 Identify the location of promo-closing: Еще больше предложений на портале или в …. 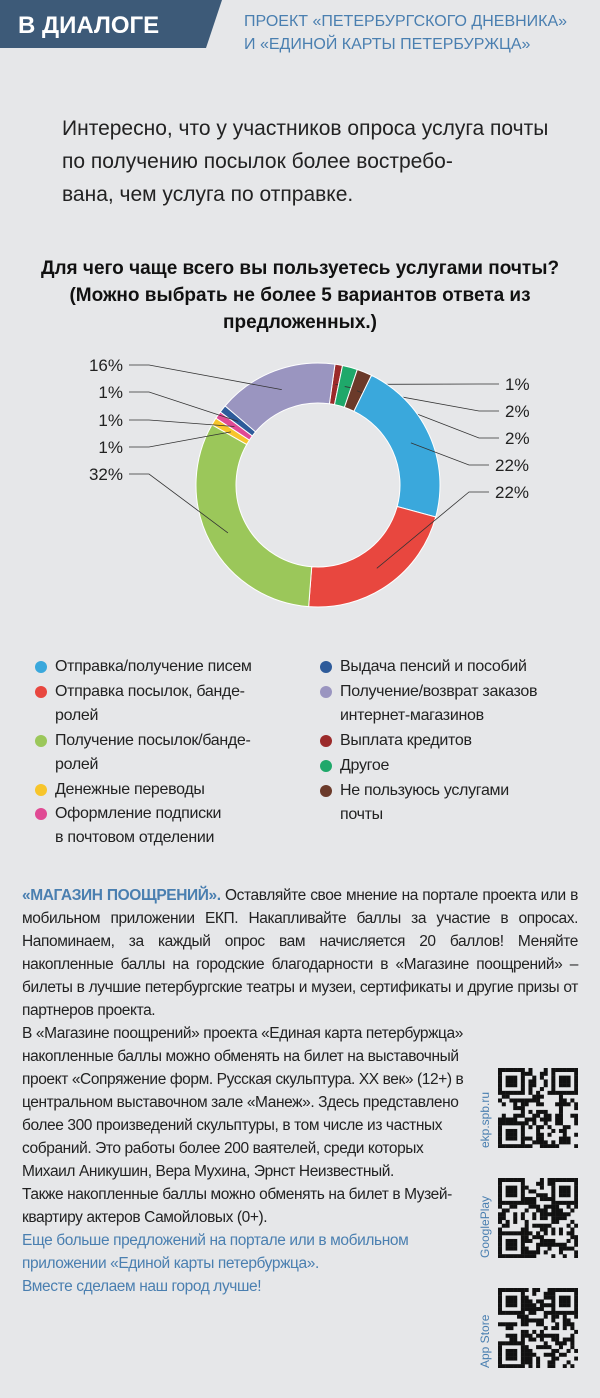
(215, 1252).